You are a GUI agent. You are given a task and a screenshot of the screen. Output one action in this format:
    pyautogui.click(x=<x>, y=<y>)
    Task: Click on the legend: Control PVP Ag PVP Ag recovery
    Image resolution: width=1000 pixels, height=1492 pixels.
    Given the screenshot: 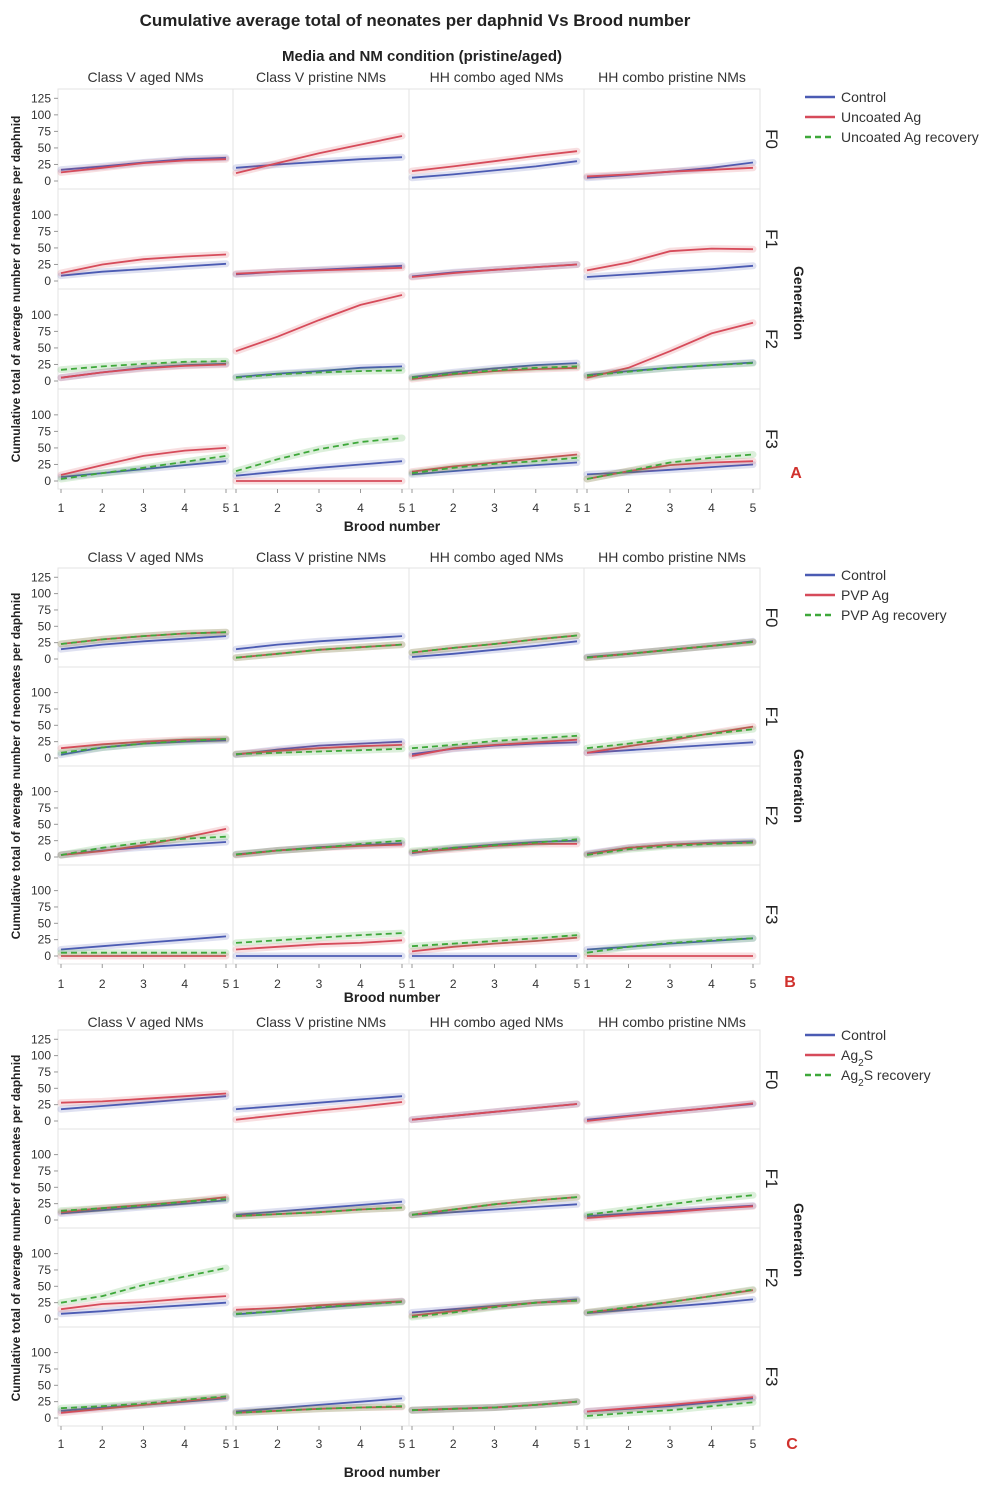 What is the action you would take?
    pyautogui.click(x=876, y=595)
    